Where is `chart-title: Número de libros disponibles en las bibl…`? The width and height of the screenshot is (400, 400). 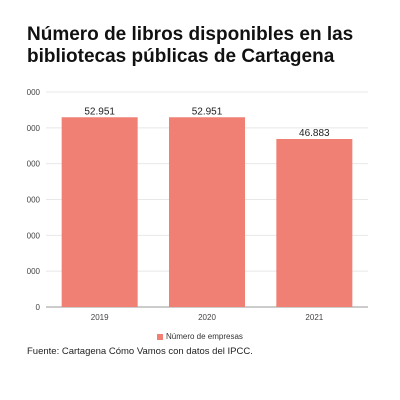
chart-title: Número de libros disponibles en las bibl… is located at coordinates (190, 45).